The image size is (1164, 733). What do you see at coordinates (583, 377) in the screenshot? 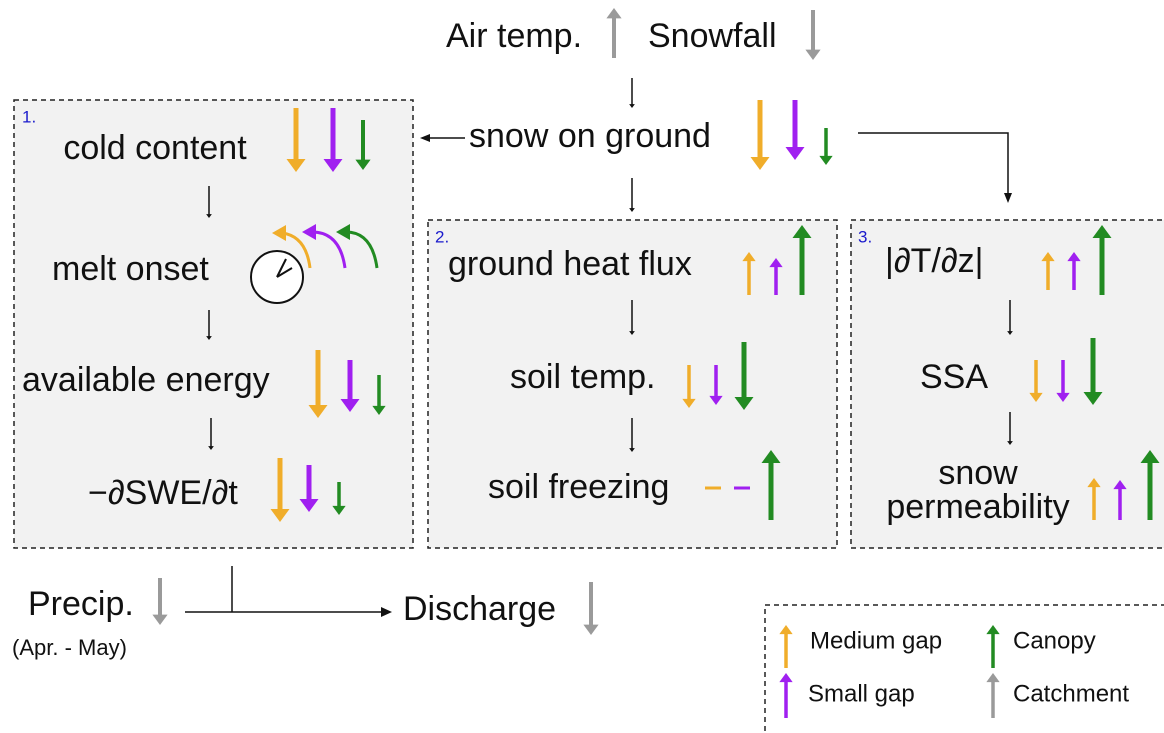
I see `node: soil temp.` at bounding box center [583, 377].